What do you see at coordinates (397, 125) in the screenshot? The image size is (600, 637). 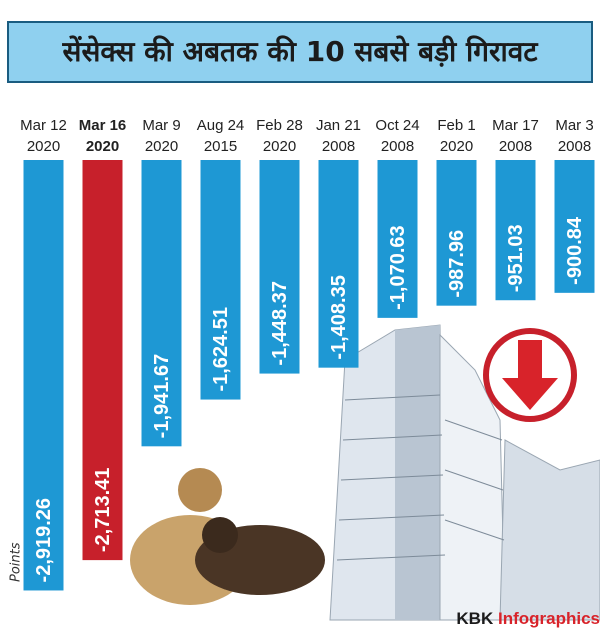 I see `x-tick-label: Oct 24` at bounding box center [397, 125].